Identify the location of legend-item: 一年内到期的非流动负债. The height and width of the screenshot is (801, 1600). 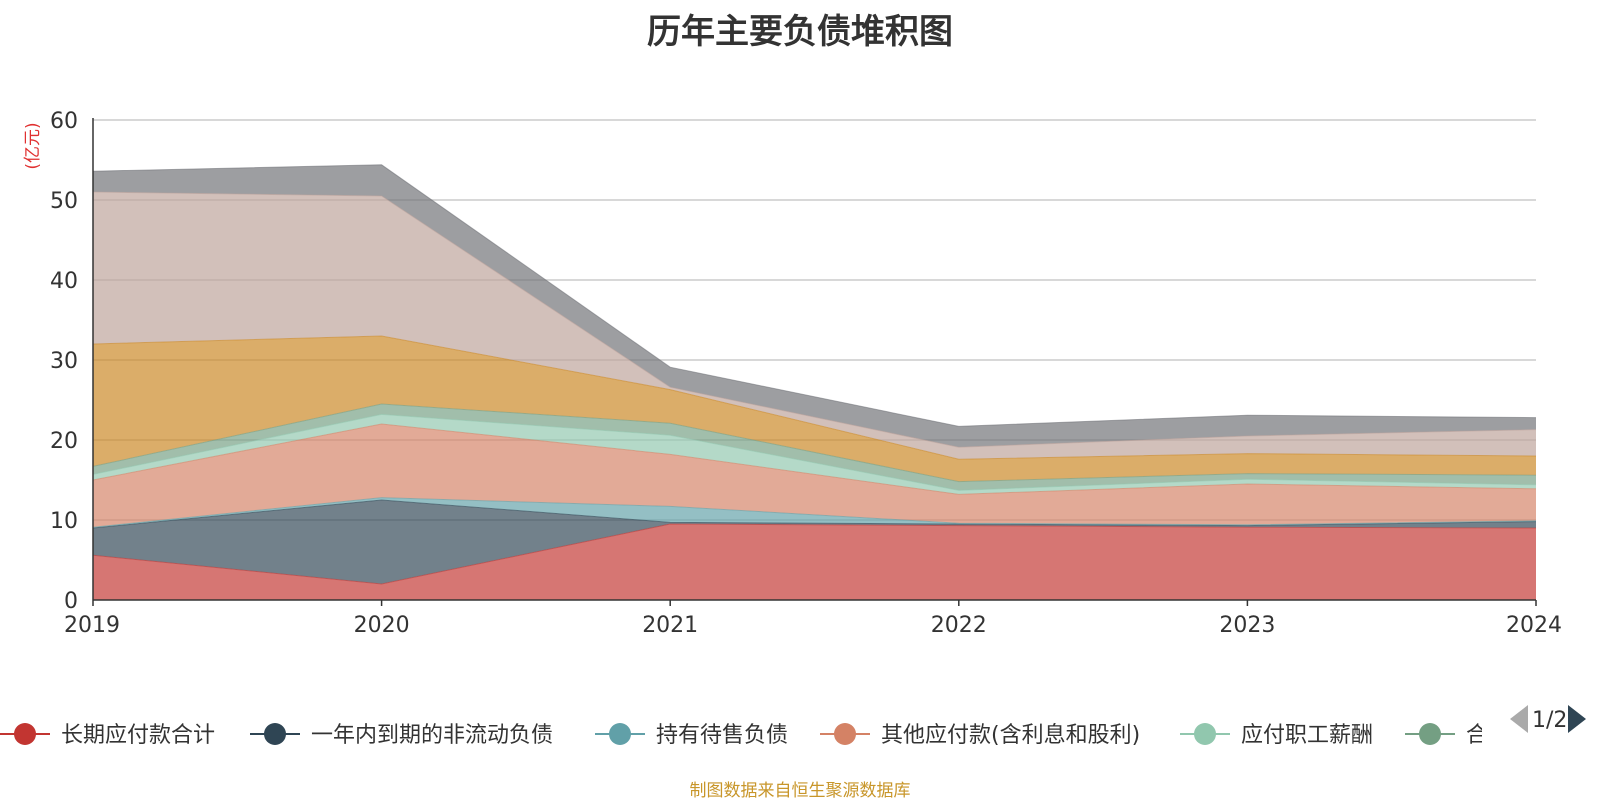
(401, 735).